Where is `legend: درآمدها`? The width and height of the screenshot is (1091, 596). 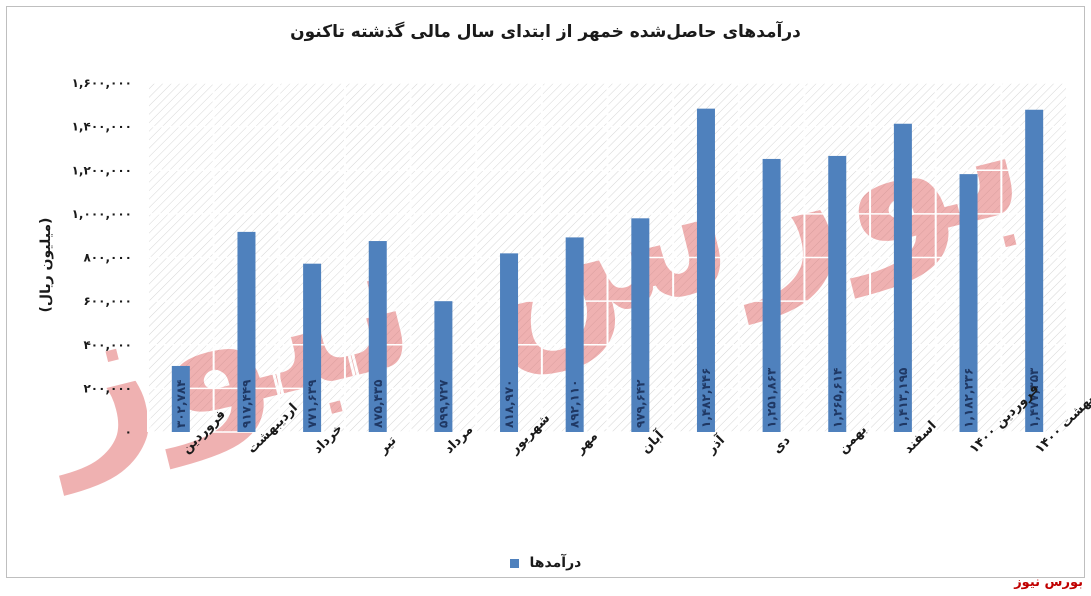
legend: درآمدها is located at coordinates (545, 563).